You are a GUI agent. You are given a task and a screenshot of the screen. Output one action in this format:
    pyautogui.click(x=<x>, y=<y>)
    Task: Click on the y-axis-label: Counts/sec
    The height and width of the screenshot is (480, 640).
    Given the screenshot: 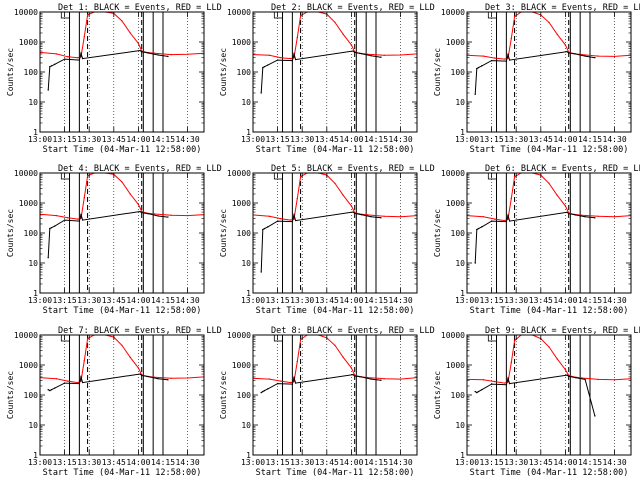 What is the action you would take?
    pyautogui.click(x=437, y=233)
    